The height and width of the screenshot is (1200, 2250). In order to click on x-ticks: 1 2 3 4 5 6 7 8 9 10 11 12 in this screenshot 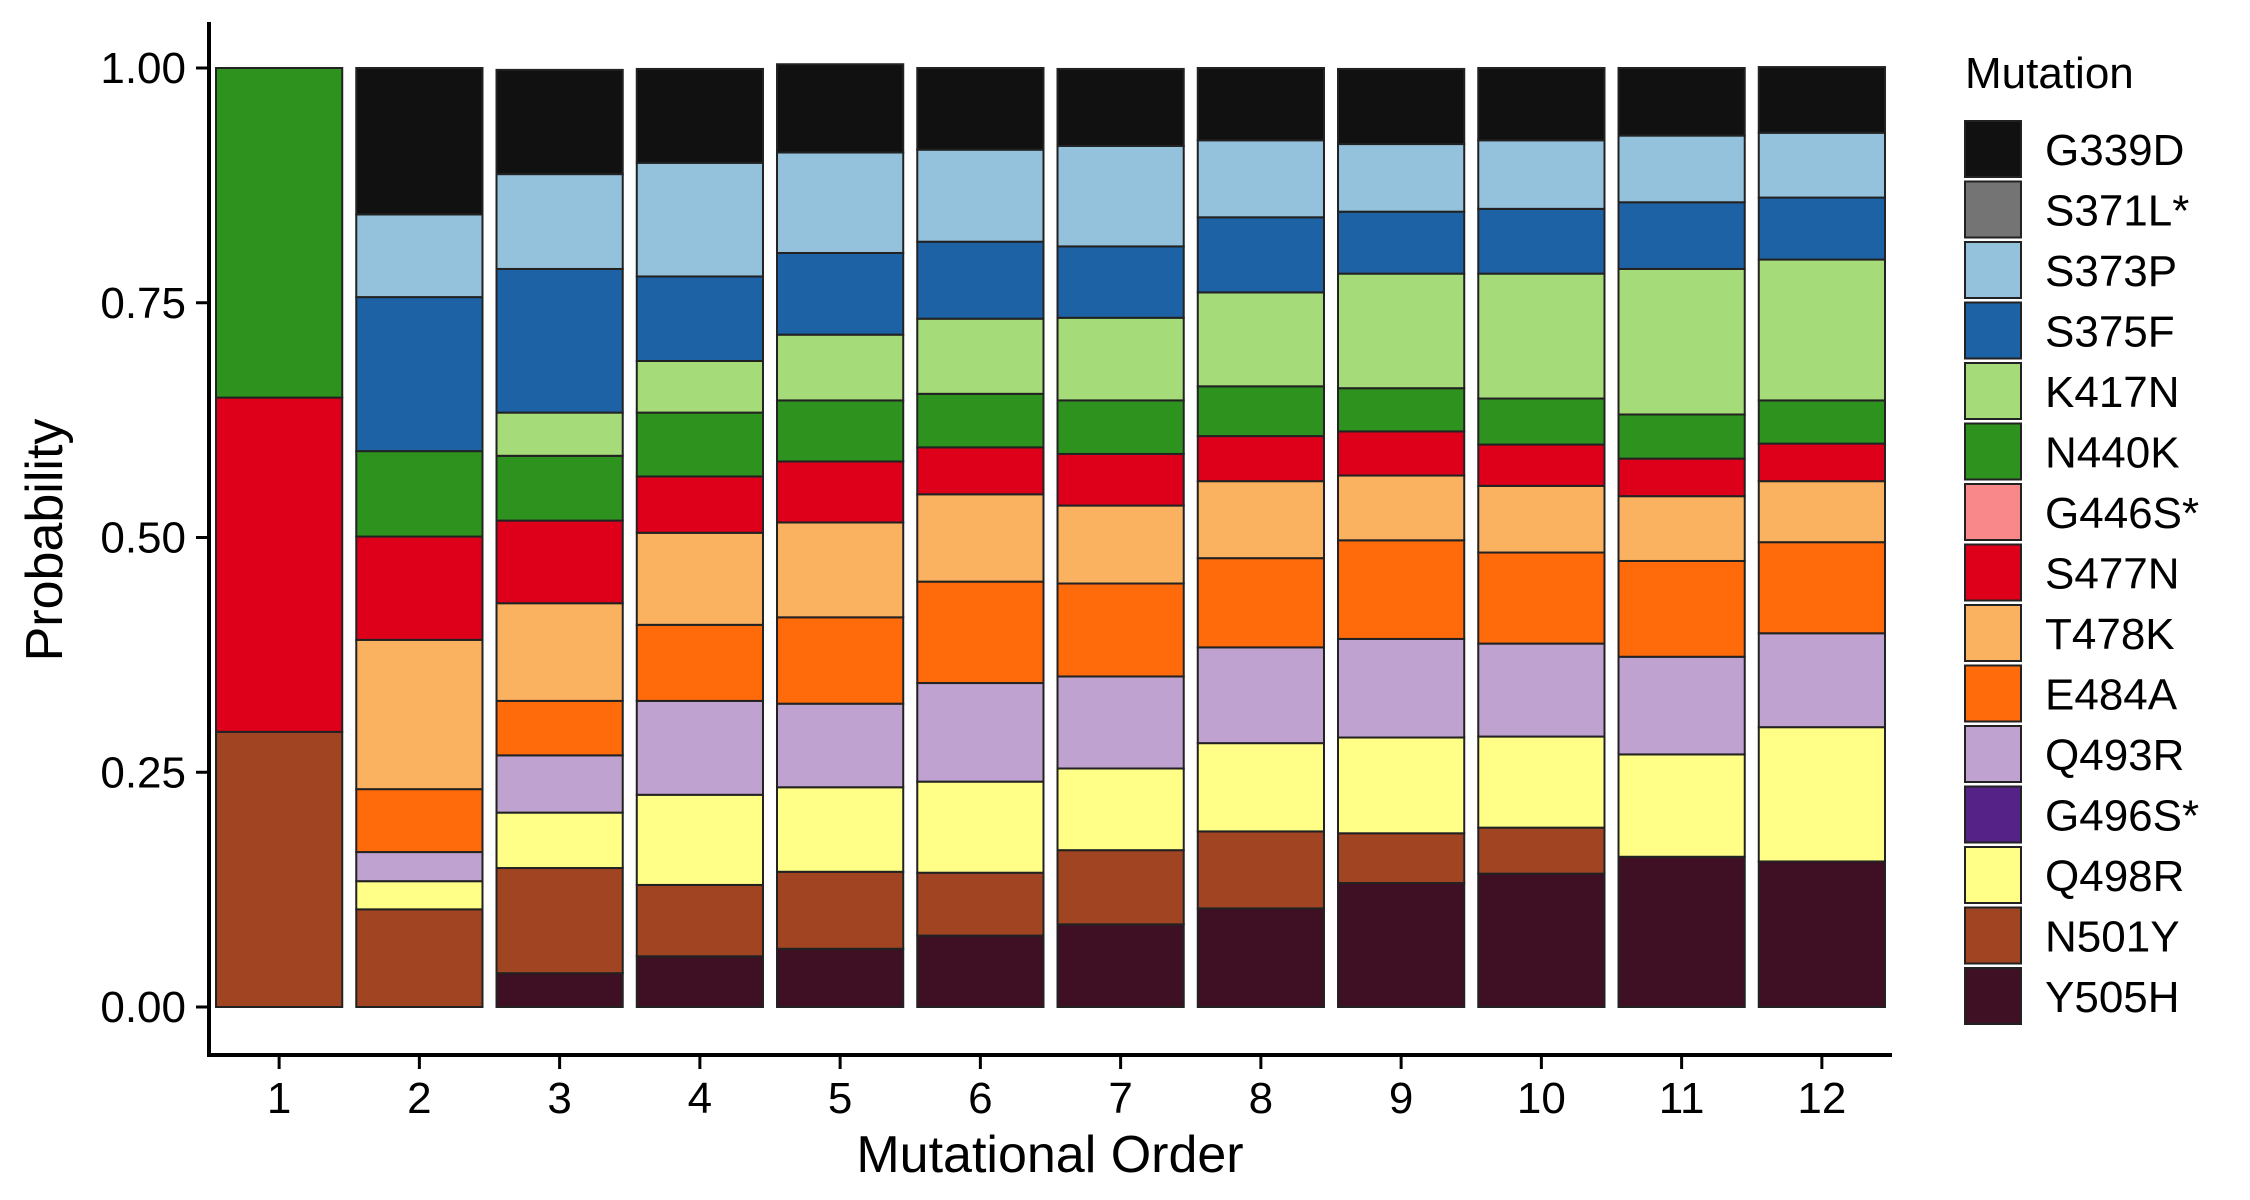, I will do `click(1056, 1089)`.